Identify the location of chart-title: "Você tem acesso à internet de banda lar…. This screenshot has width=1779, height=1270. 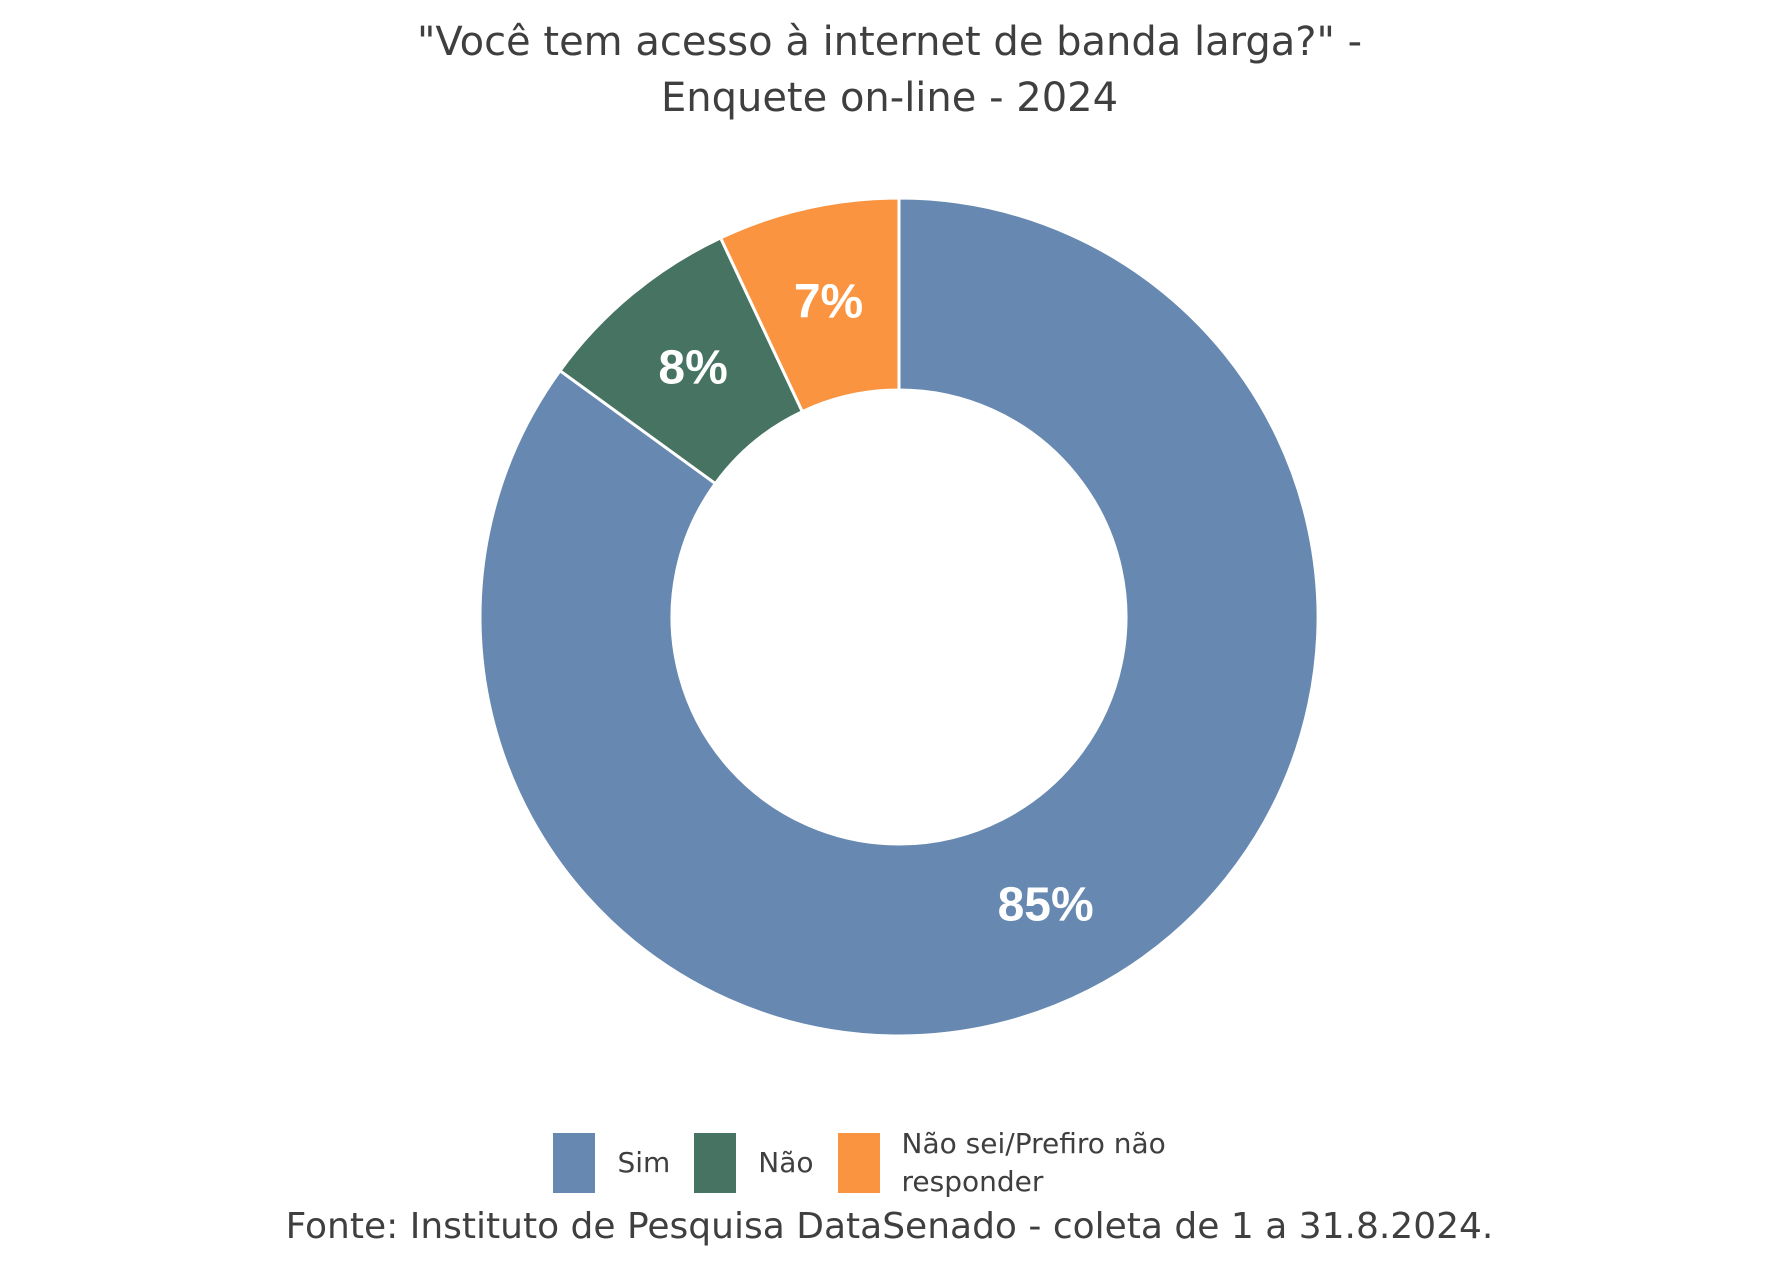
(889, 70).